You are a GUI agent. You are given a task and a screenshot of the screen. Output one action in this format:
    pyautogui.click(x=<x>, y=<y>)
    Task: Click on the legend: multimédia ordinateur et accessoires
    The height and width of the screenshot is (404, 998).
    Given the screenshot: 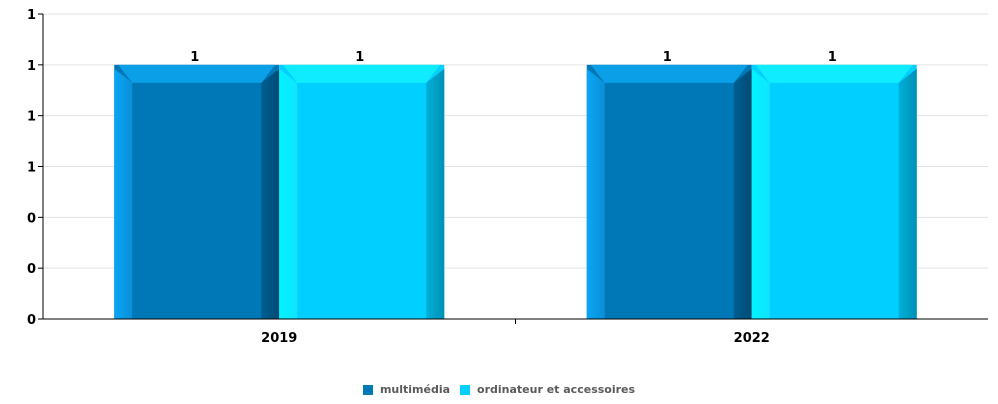 What is the action you would take?
    pyautogui.click(x=499, y=389)
    